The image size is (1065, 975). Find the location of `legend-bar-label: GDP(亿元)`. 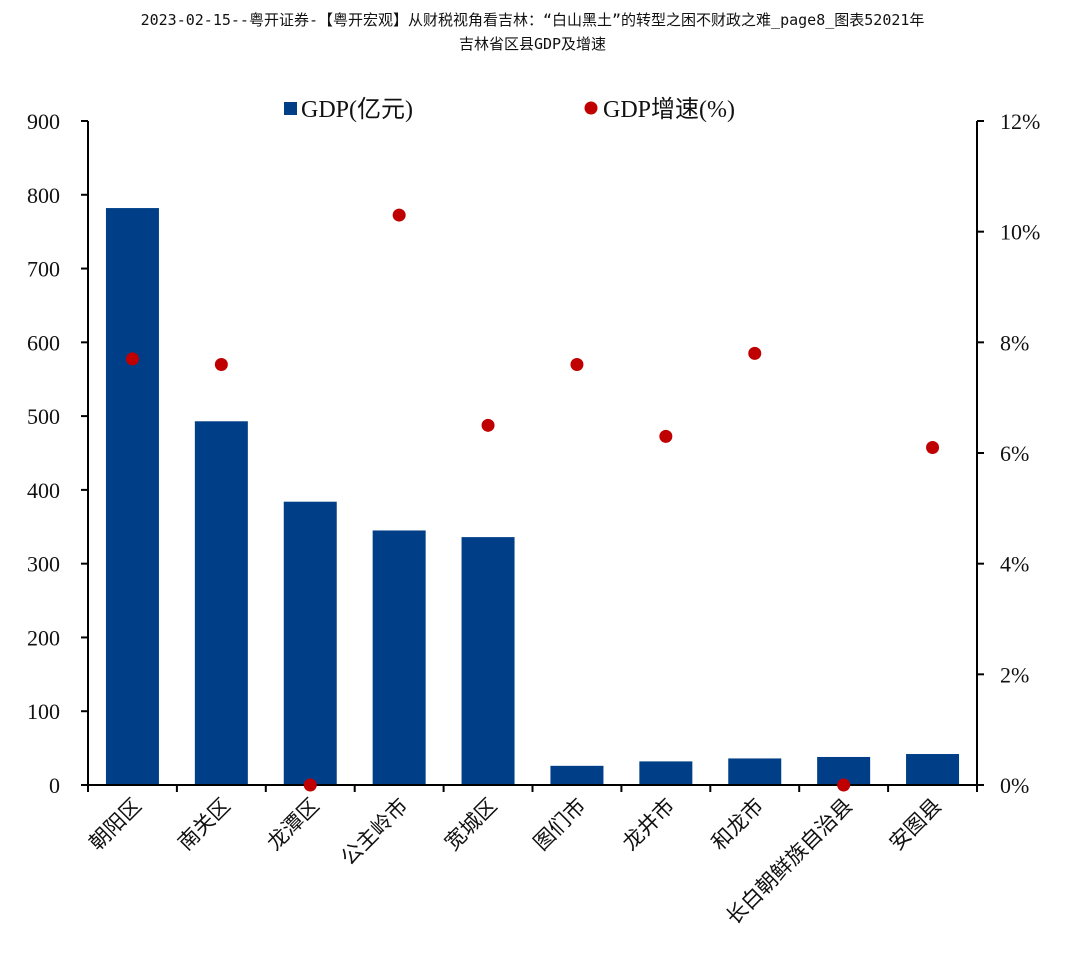

legend-bar-label: GDP(亿元) is located at coordinates (357, 109).